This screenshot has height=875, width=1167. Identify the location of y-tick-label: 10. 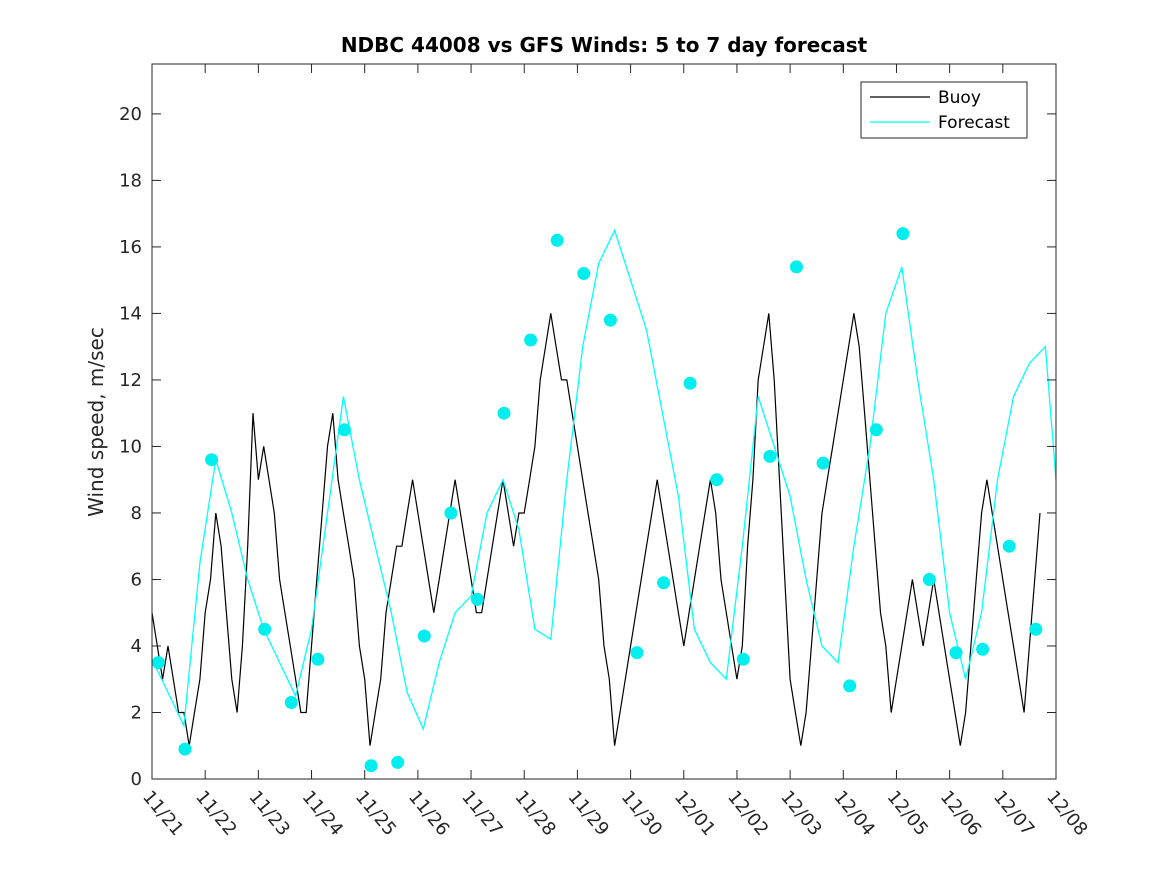
(130, 446).